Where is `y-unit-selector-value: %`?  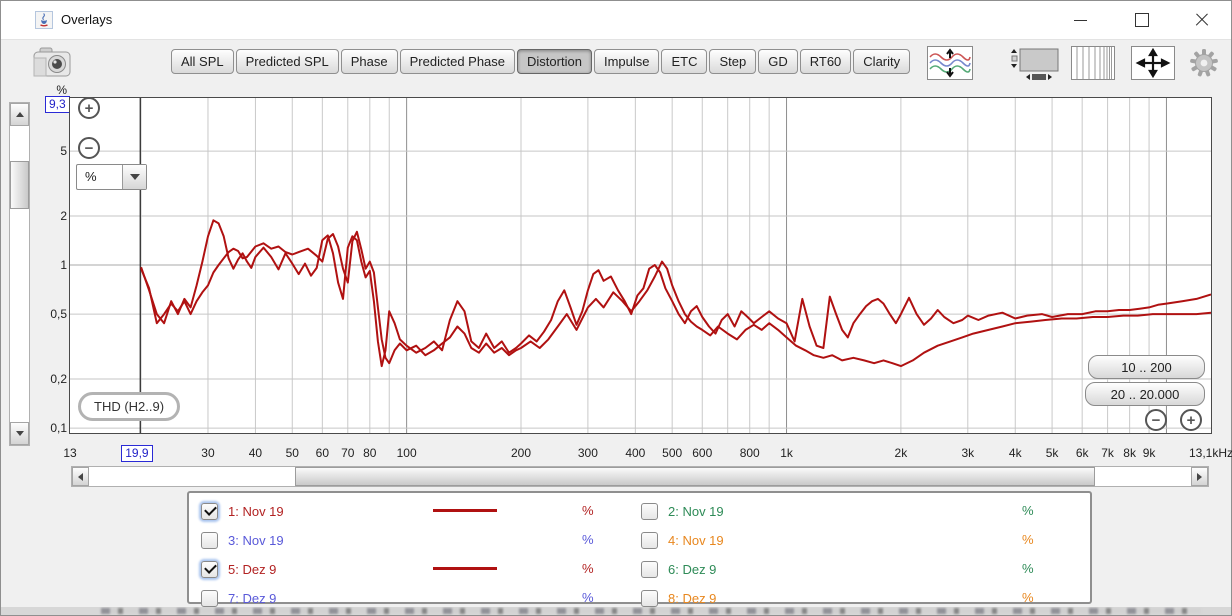 y-unit-selector-value: % is located at coordinates (91, 176).